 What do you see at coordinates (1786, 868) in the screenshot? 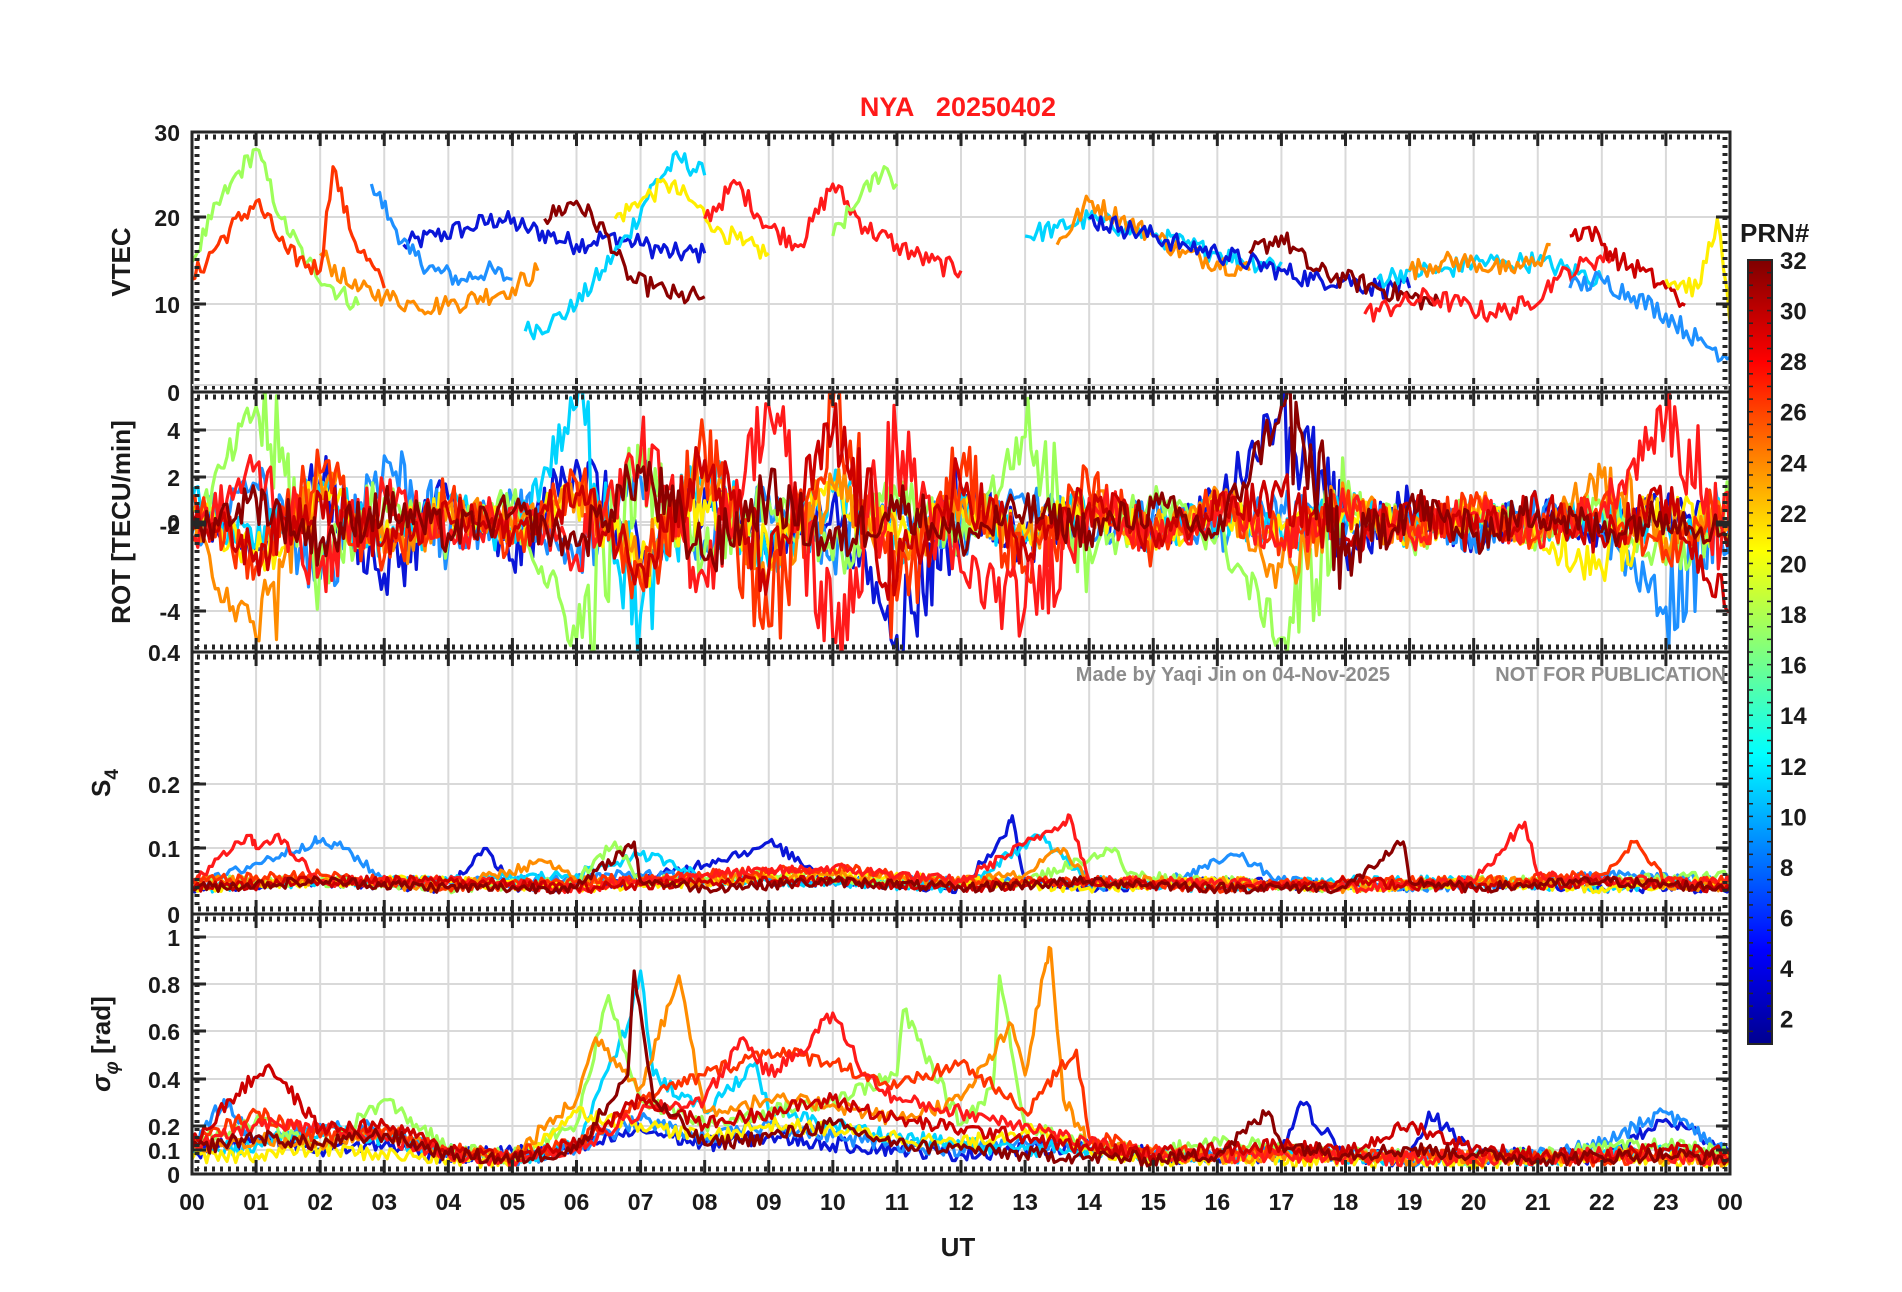
I see `colorbar-tick-label: 8` at bounding box center [1786, 868].